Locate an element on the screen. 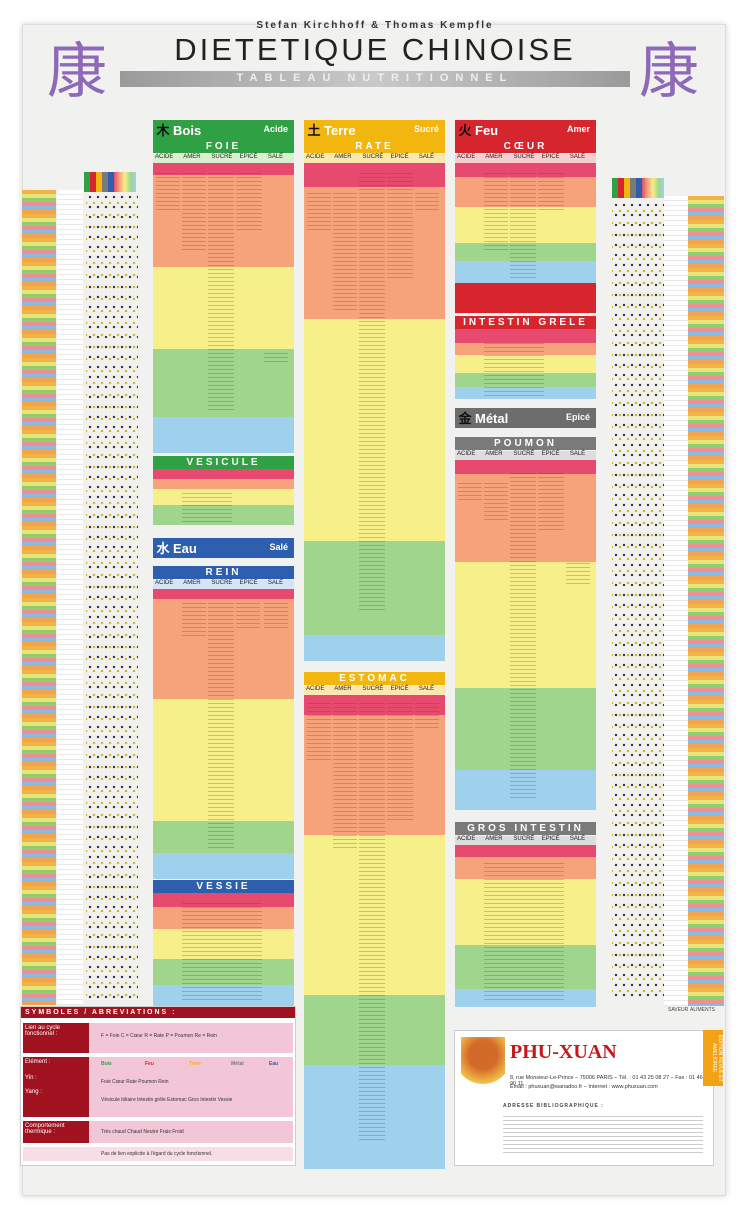 This screenshot has width=750, height=1208. element-label-block: Elément : Yin : Yang : is located at coordinates (56, 1087).